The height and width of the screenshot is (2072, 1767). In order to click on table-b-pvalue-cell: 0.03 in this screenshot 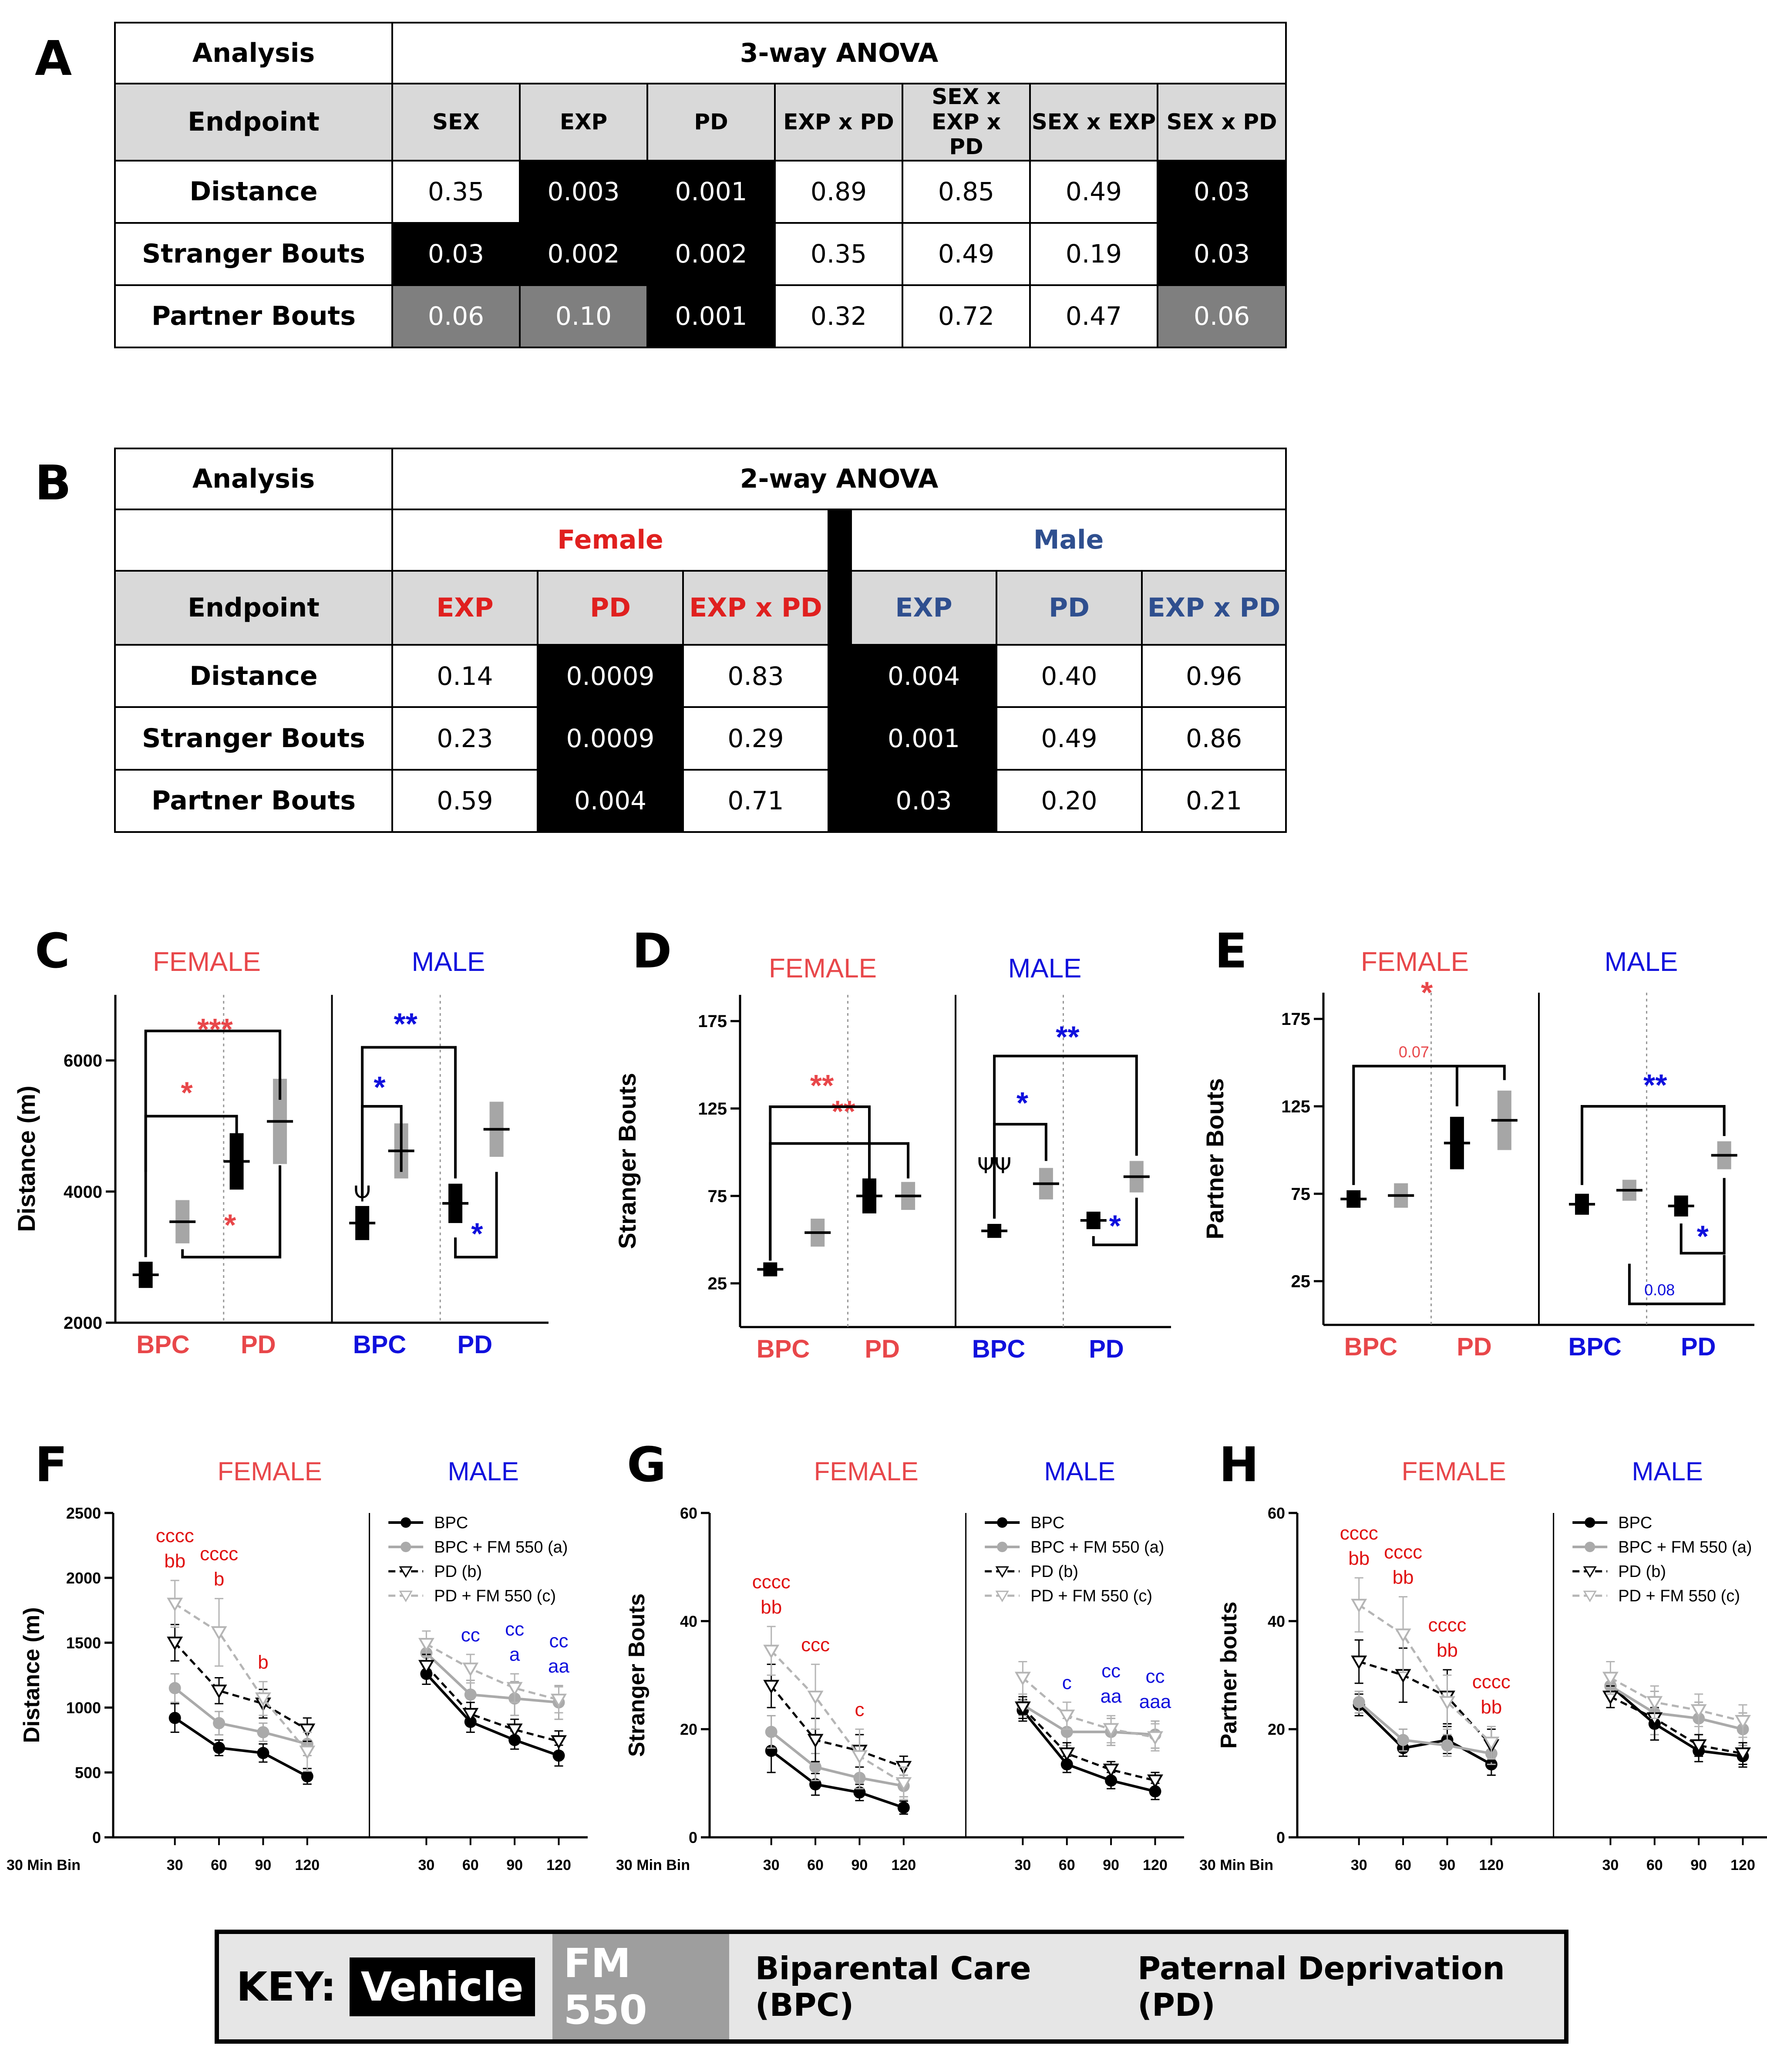, I will do `click(923, 800)`.